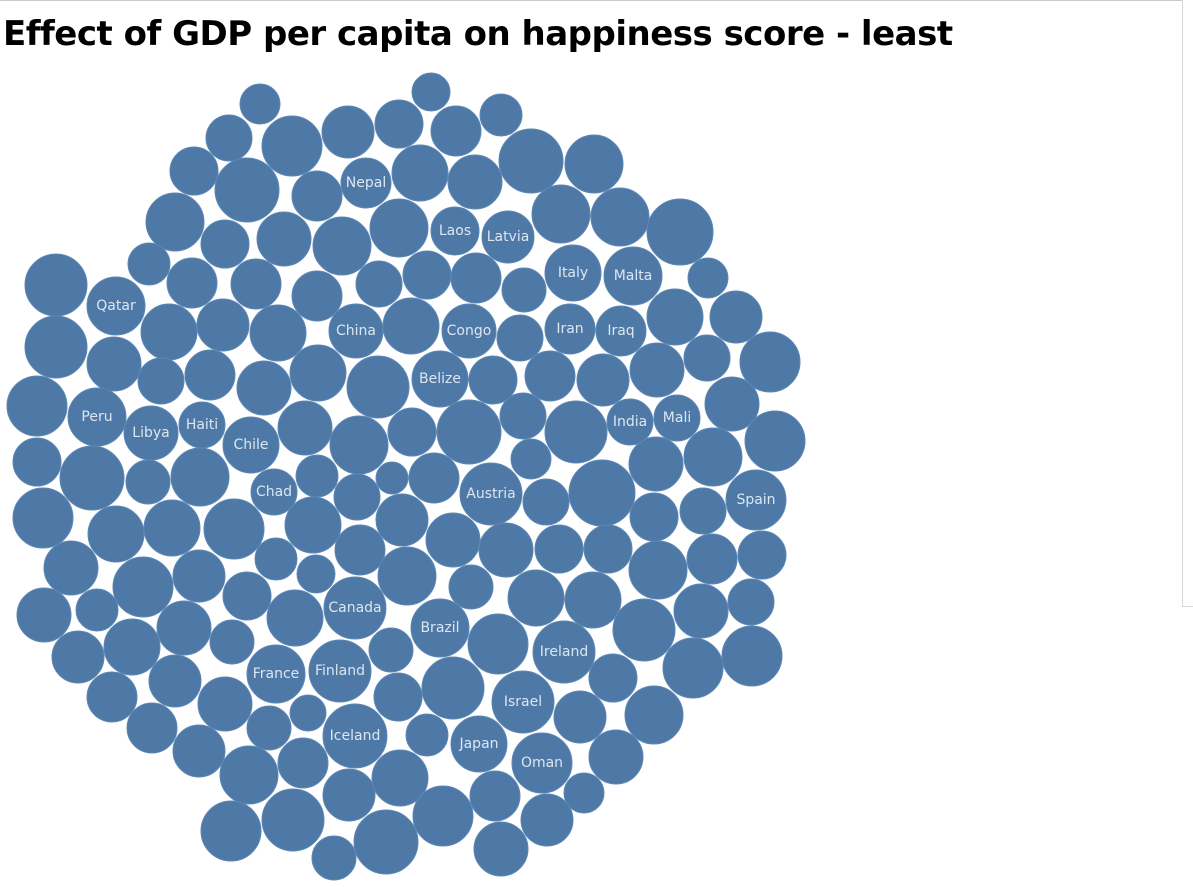  What do you see at coordinates (440, 628) in the screenshot?
I see `bubble-brazil` at bounding box center [440, 628].